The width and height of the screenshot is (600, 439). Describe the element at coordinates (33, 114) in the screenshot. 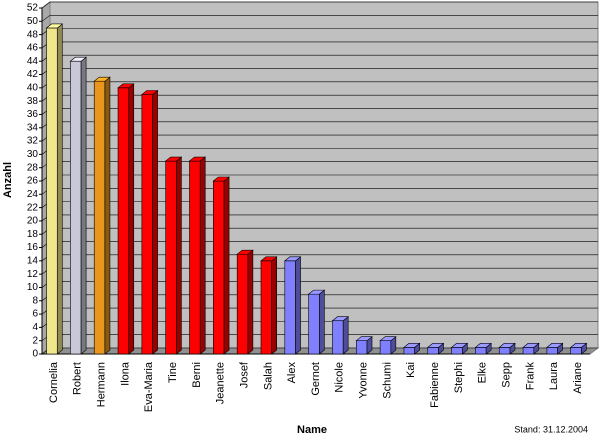

I see `y-tick-label: 36` at that location.